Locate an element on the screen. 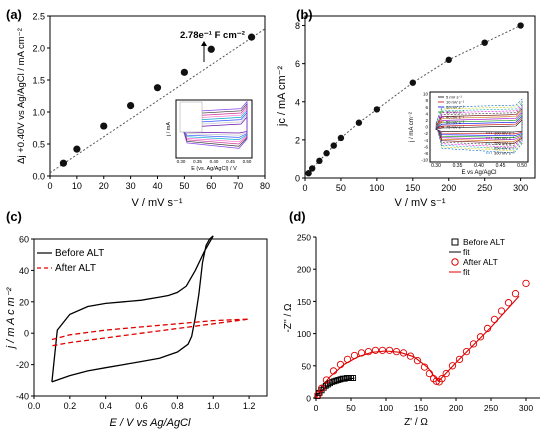 The image size is (550, 438). panel-b-inset-legend-entry: 20 mV s⁻¹ is located at coordinates (455, 107).